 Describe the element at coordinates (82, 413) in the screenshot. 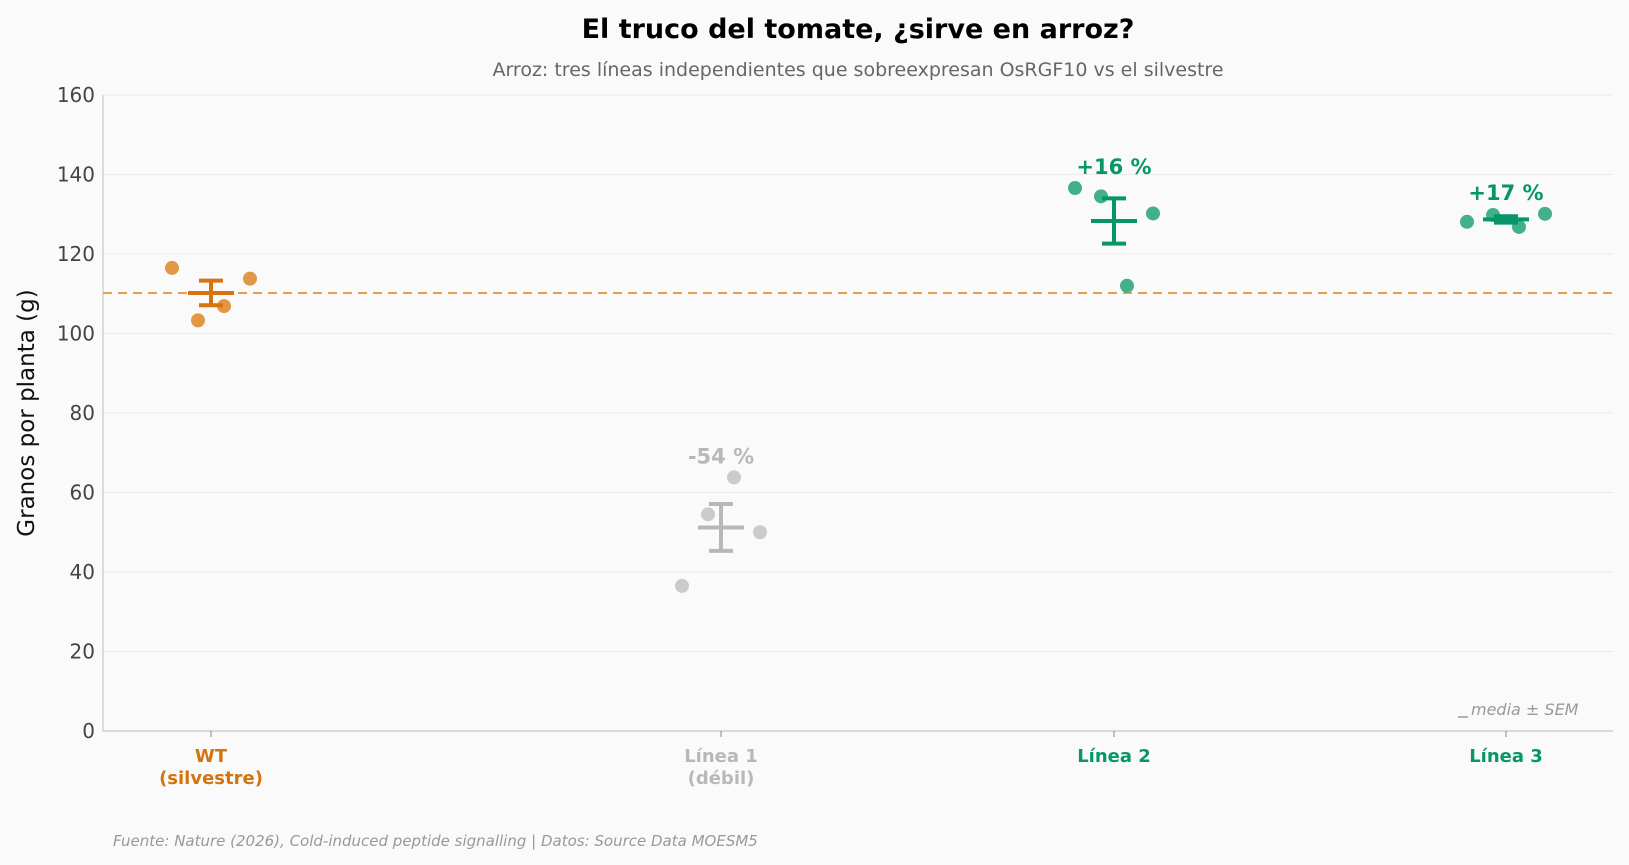

I see `y-tick-label: 80` at that location.